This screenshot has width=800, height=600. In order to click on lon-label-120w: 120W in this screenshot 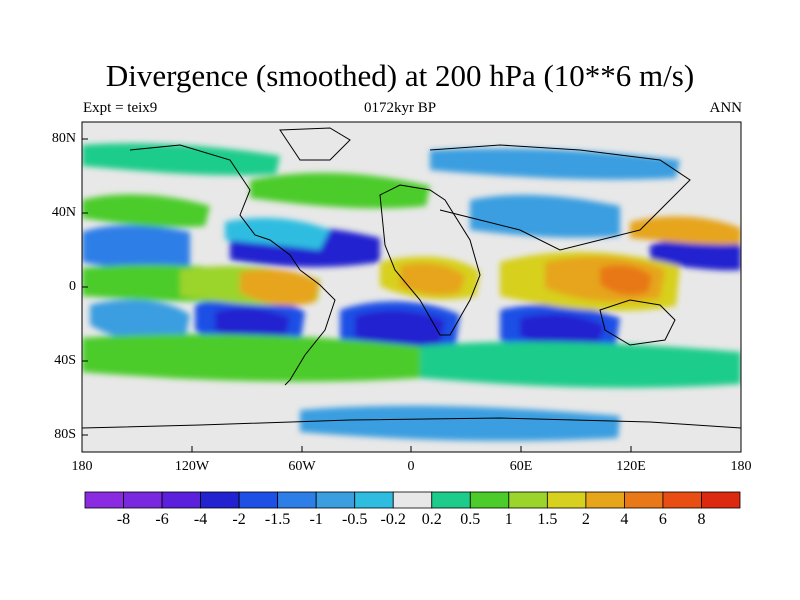, I will do `click(192, 466)`.